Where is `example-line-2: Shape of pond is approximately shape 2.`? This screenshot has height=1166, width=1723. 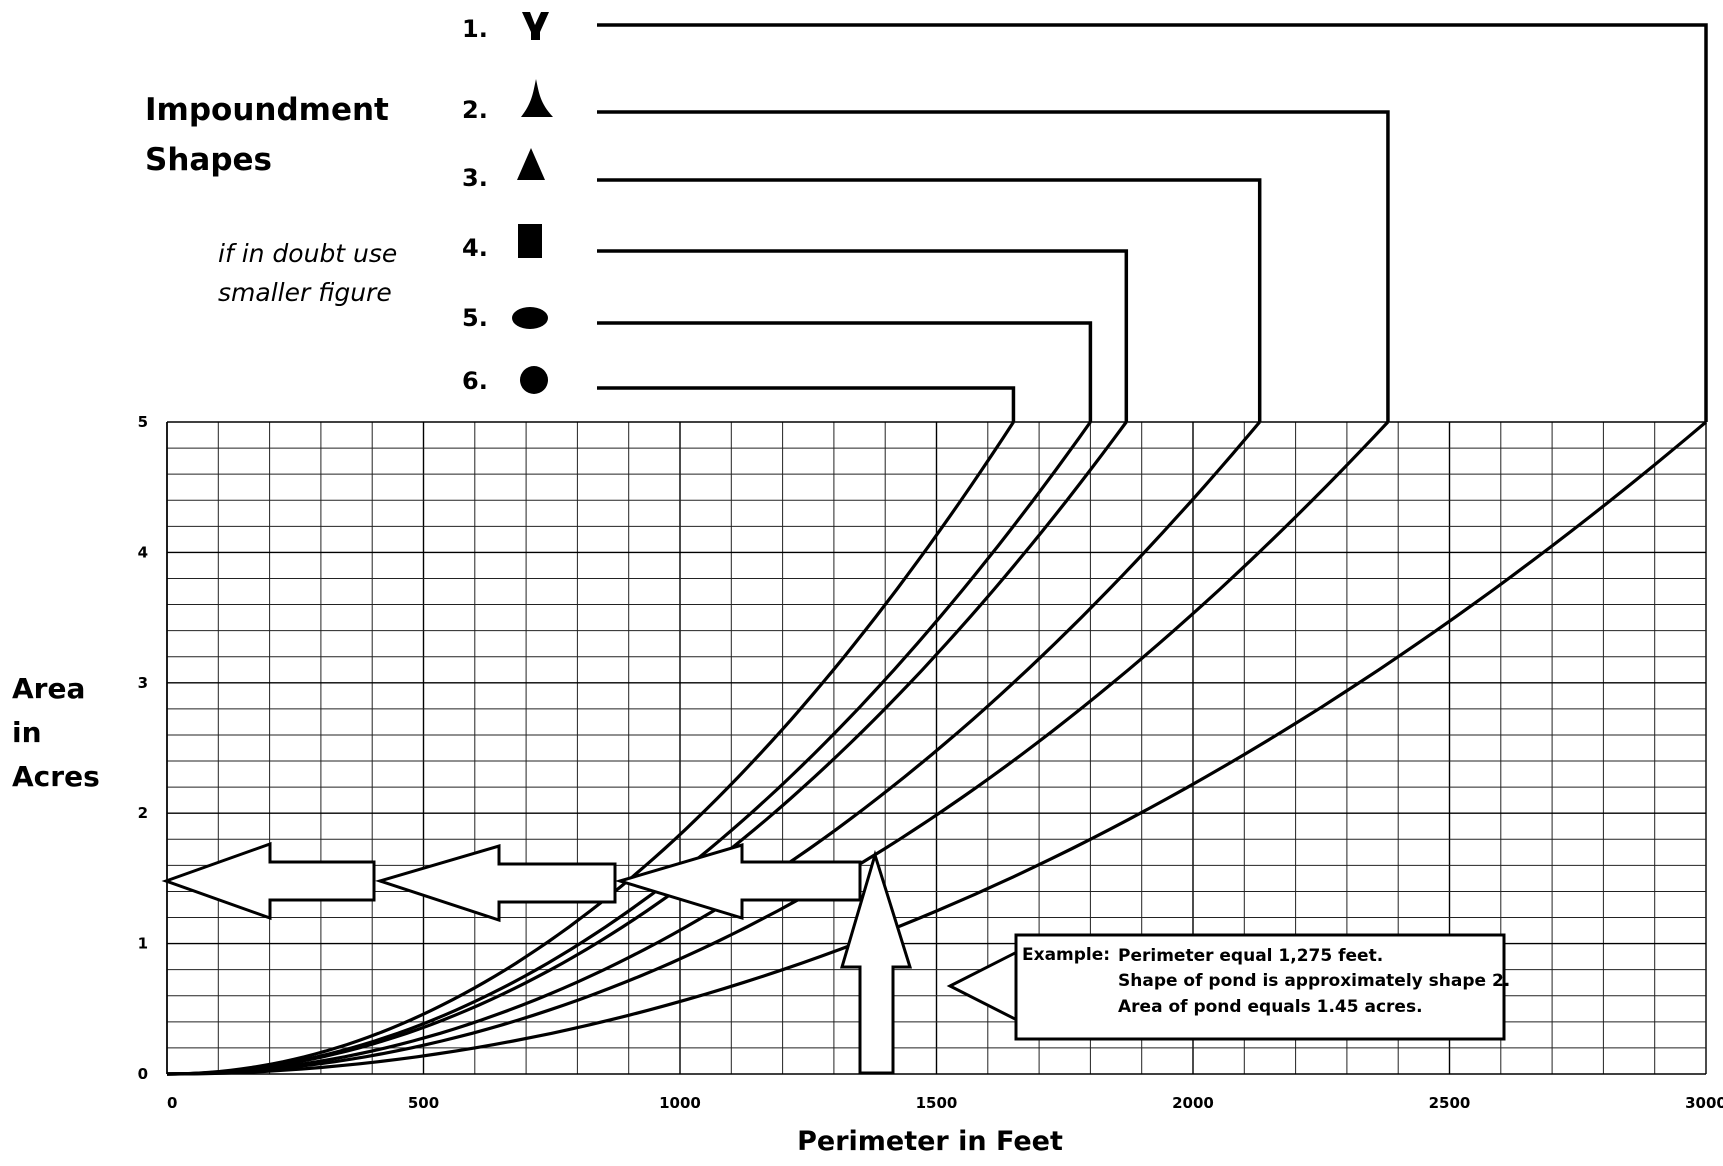 example-line-2: Shape of pond is approximately shape 2. is located at coordinates (1314, 981).